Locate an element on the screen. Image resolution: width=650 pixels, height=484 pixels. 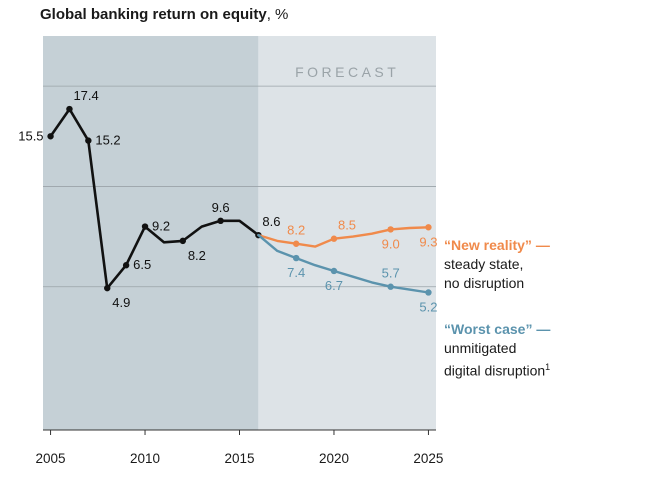
chart-title-main: Global banking return on equity is located at coordinates (153, 14).